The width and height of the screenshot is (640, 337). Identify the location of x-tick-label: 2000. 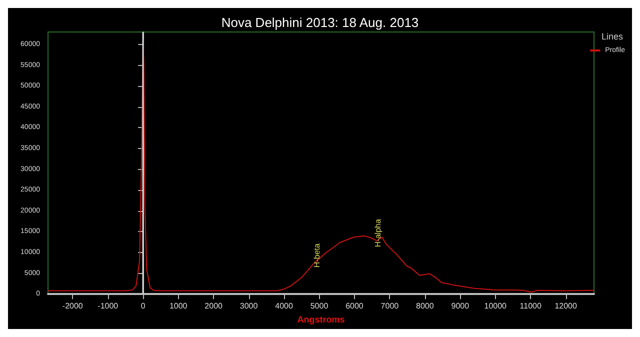
(214, 306).